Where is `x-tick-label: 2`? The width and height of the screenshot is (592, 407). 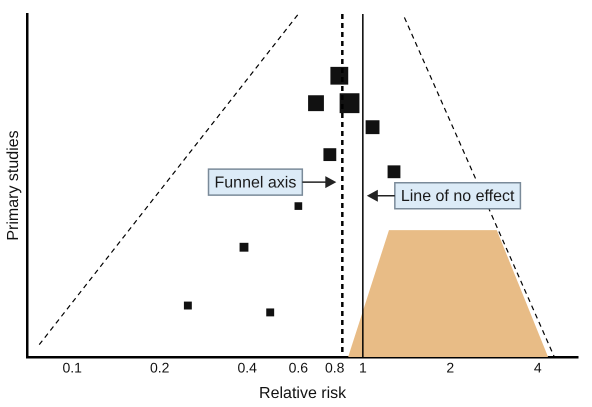
x-tick-label: 2 is located at coordinates (450, 367).